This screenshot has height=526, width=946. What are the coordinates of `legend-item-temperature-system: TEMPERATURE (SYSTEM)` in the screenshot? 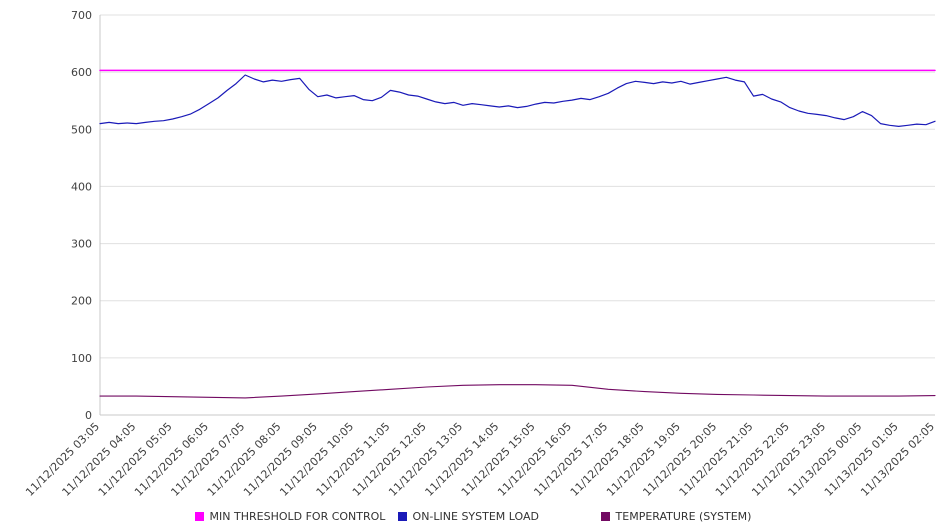 It's located at (676, 516).